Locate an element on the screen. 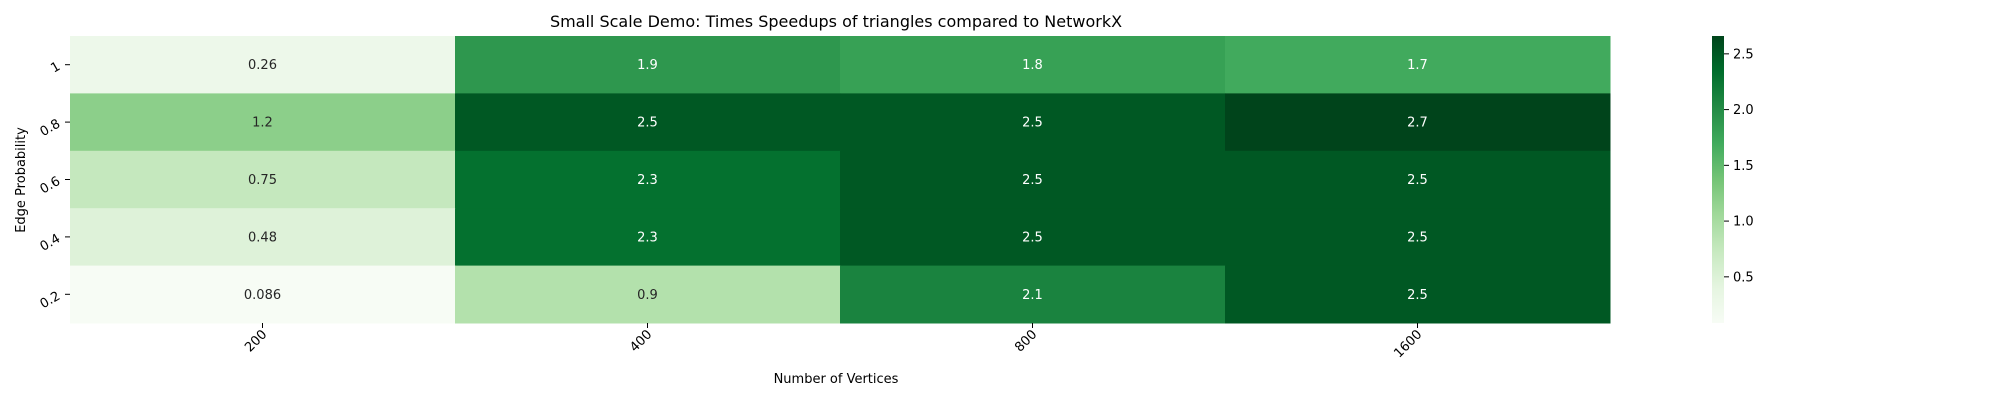 This screenshot has width=2000, height=400. x-tick-label: 800 is located at coordinates (1026, 341).